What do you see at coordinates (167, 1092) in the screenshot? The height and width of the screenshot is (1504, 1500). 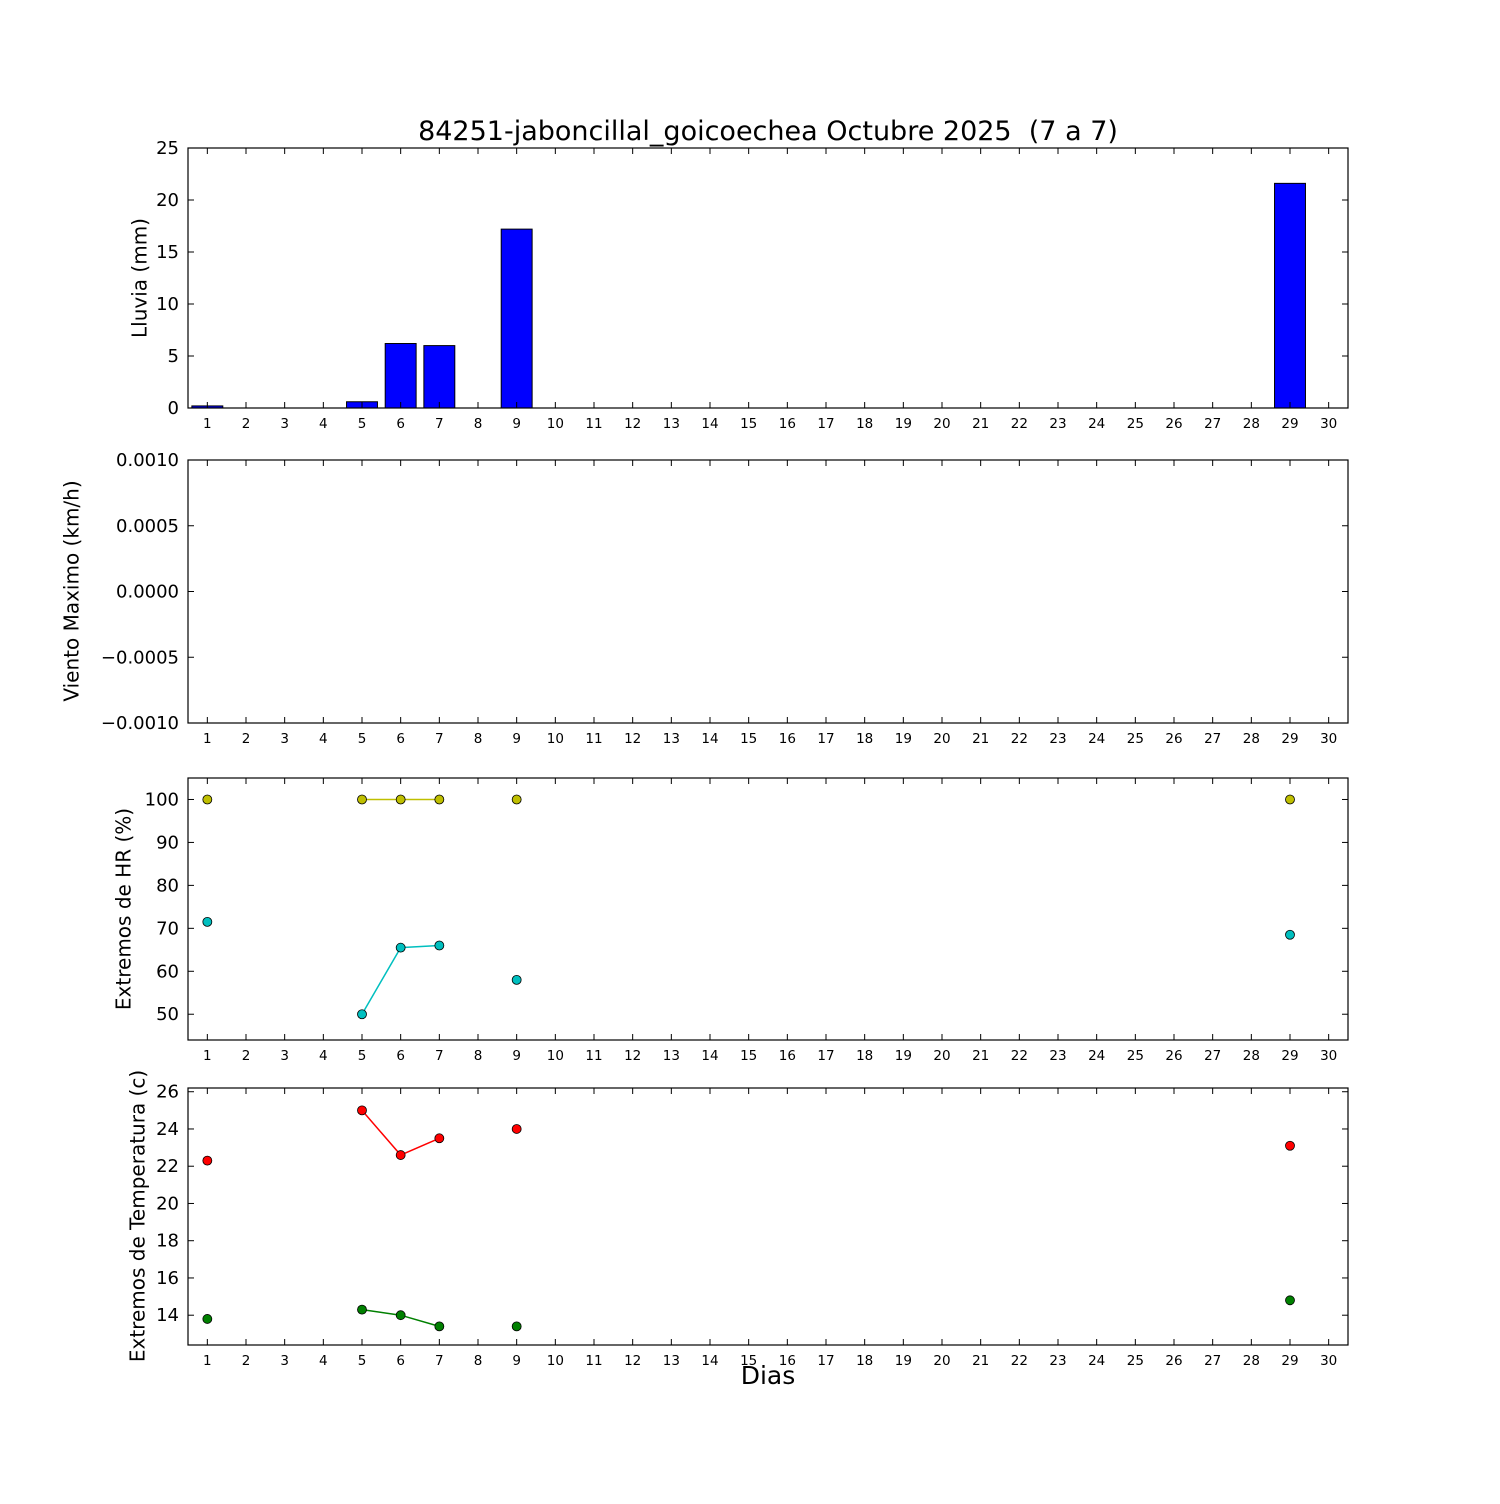 I see `y-tick-label: 26` at bounding box center [167, 1092].